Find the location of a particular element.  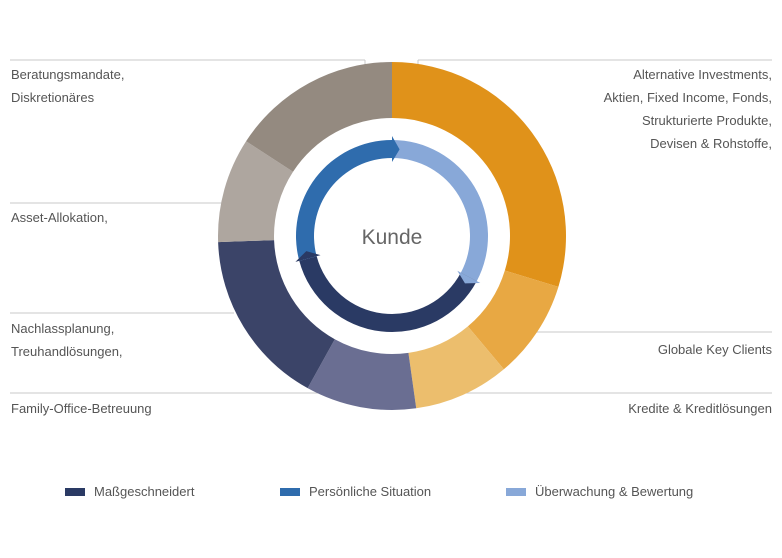

label-globale-key-clients: Globale Key Clients is located at coordinates (714, 349).